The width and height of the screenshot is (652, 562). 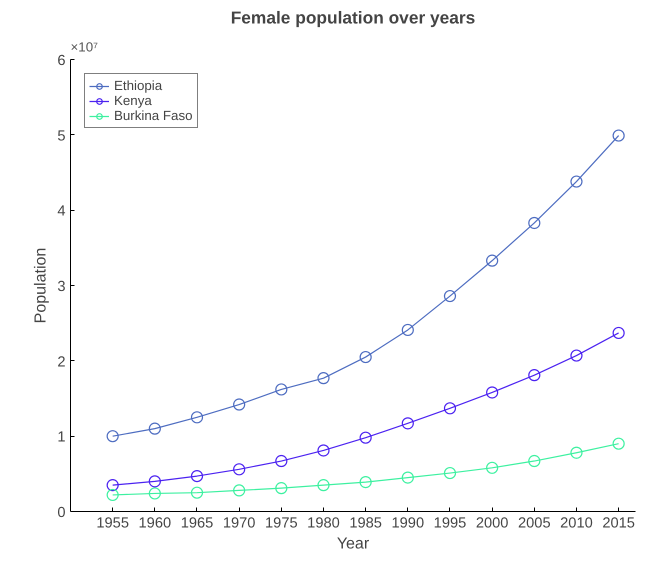 What do you see at coordinates (408, 524) in the screenshot?
I see `x-tick-label: 1990` at bounding box center [408, 524].